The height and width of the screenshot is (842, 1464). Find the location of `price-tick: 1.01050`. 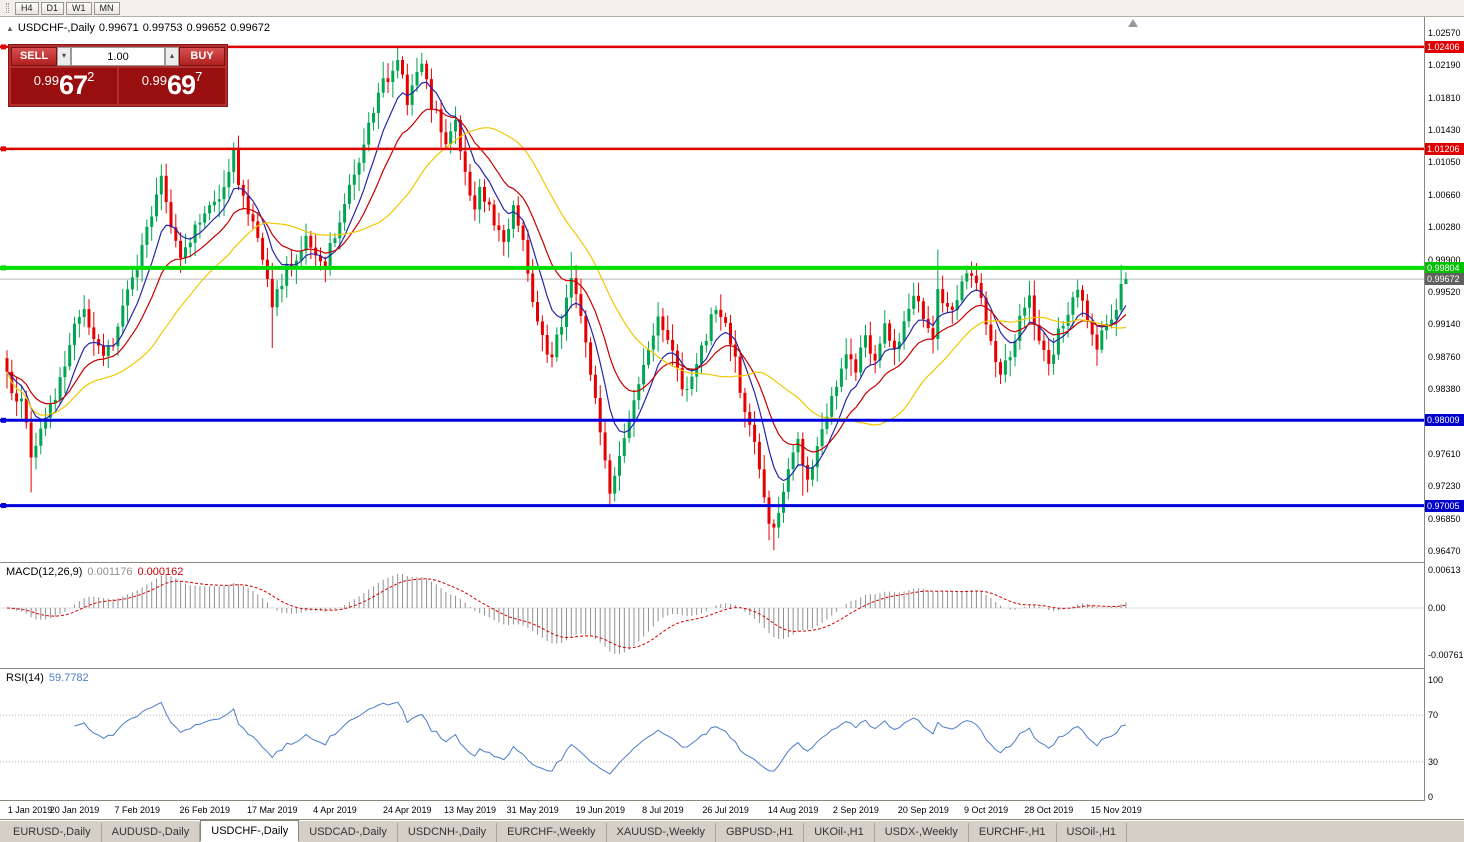

price-tick: 1.01050 is located at coordinates (1444, 162).